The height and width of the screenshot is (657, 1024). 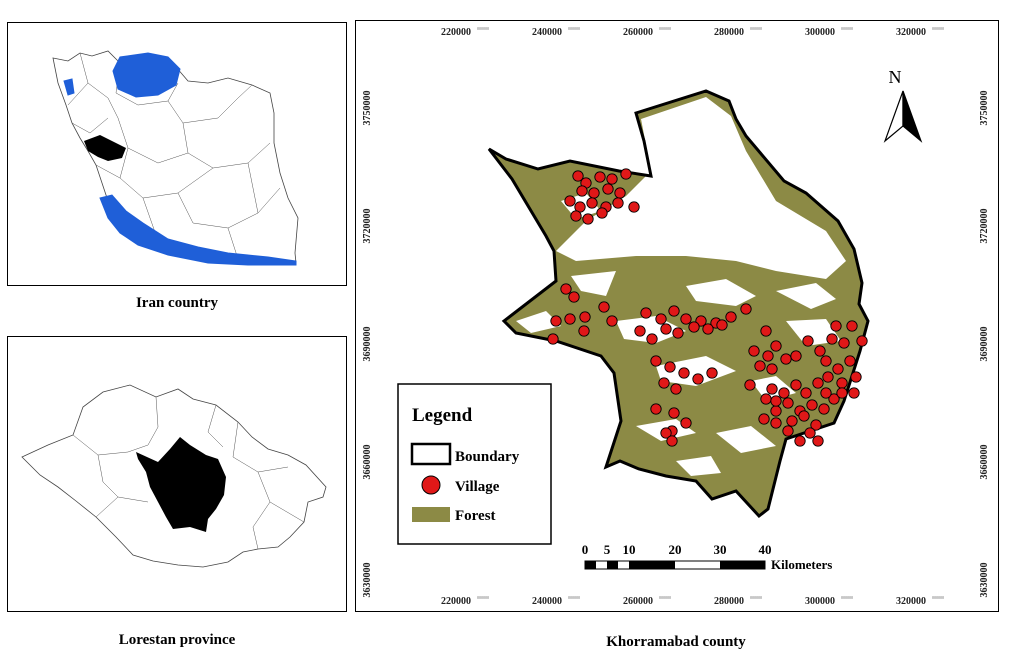 I want to click on iran-map-panel, so click(x=177, y=154).